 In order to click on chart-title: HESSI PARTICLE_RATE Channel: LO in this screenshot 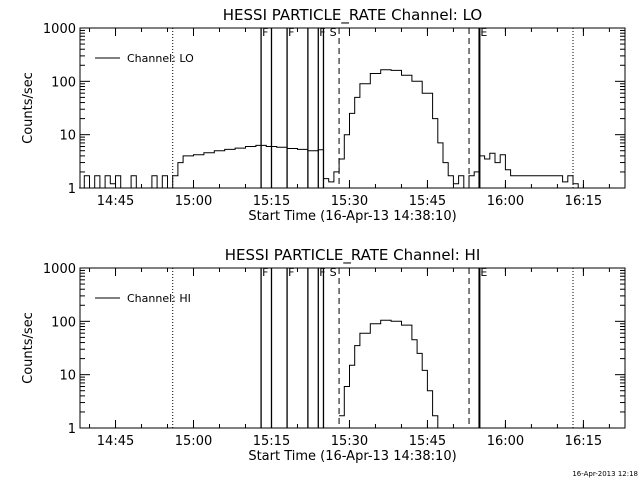, I will do `click(352, 15)`.